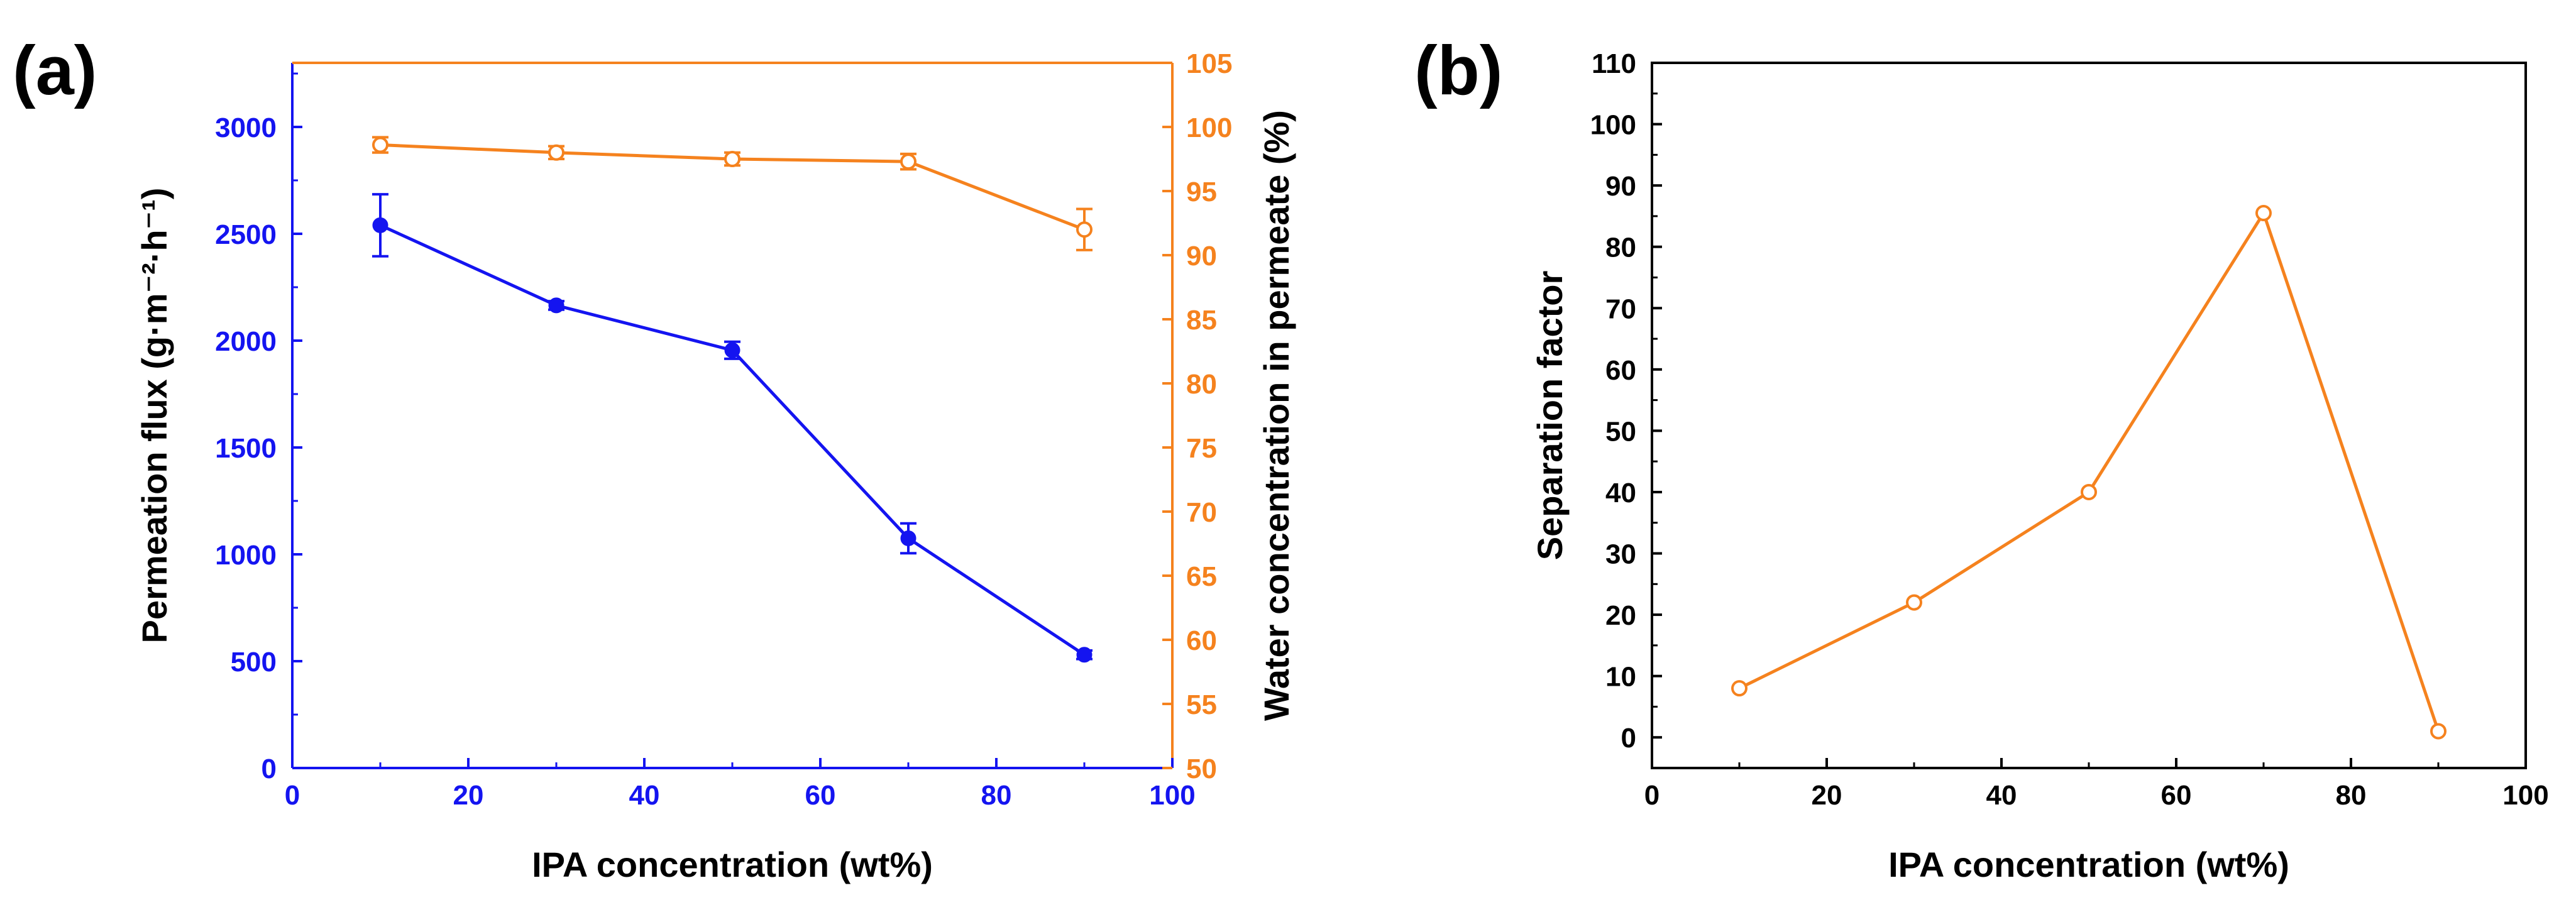 This screenshot has height=900, width=2576. Describe the element at coordinates (1621, 186) in the screenshot. I see `y-tick-label: 90` at that location.